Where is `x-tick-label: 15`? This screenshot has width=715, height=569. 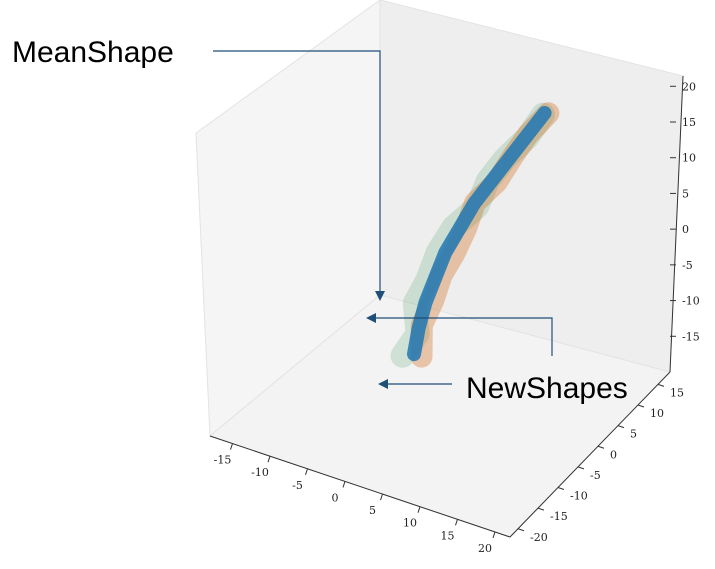
x-tick-label: 15 is located at coordinates (448, 535).